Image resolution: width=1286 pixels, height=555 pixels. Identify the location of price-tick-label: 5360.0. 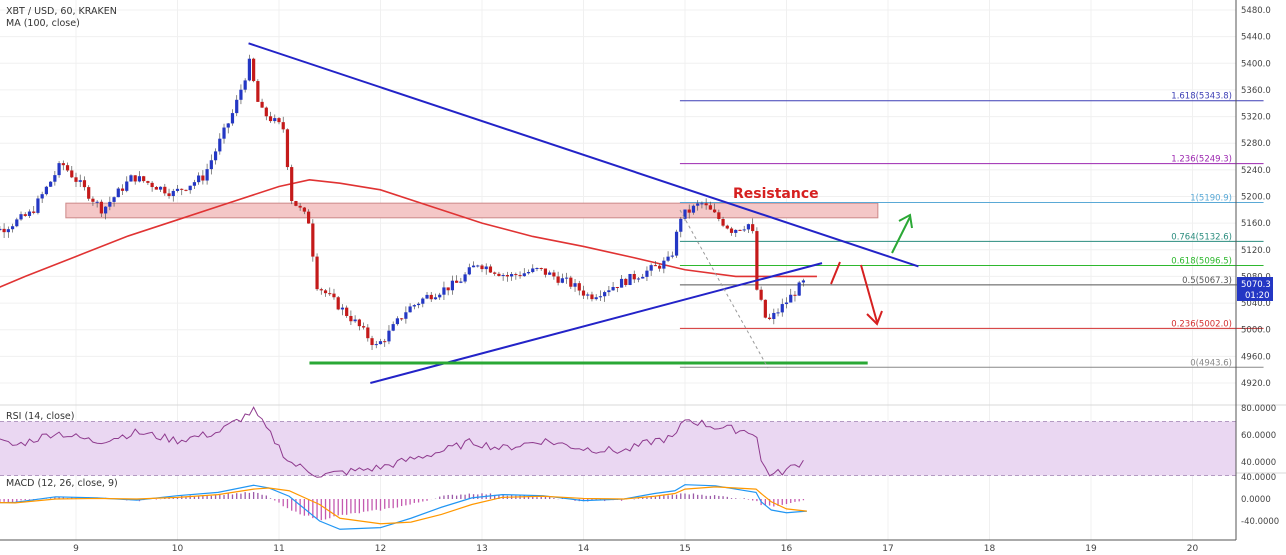
(1256, 91).